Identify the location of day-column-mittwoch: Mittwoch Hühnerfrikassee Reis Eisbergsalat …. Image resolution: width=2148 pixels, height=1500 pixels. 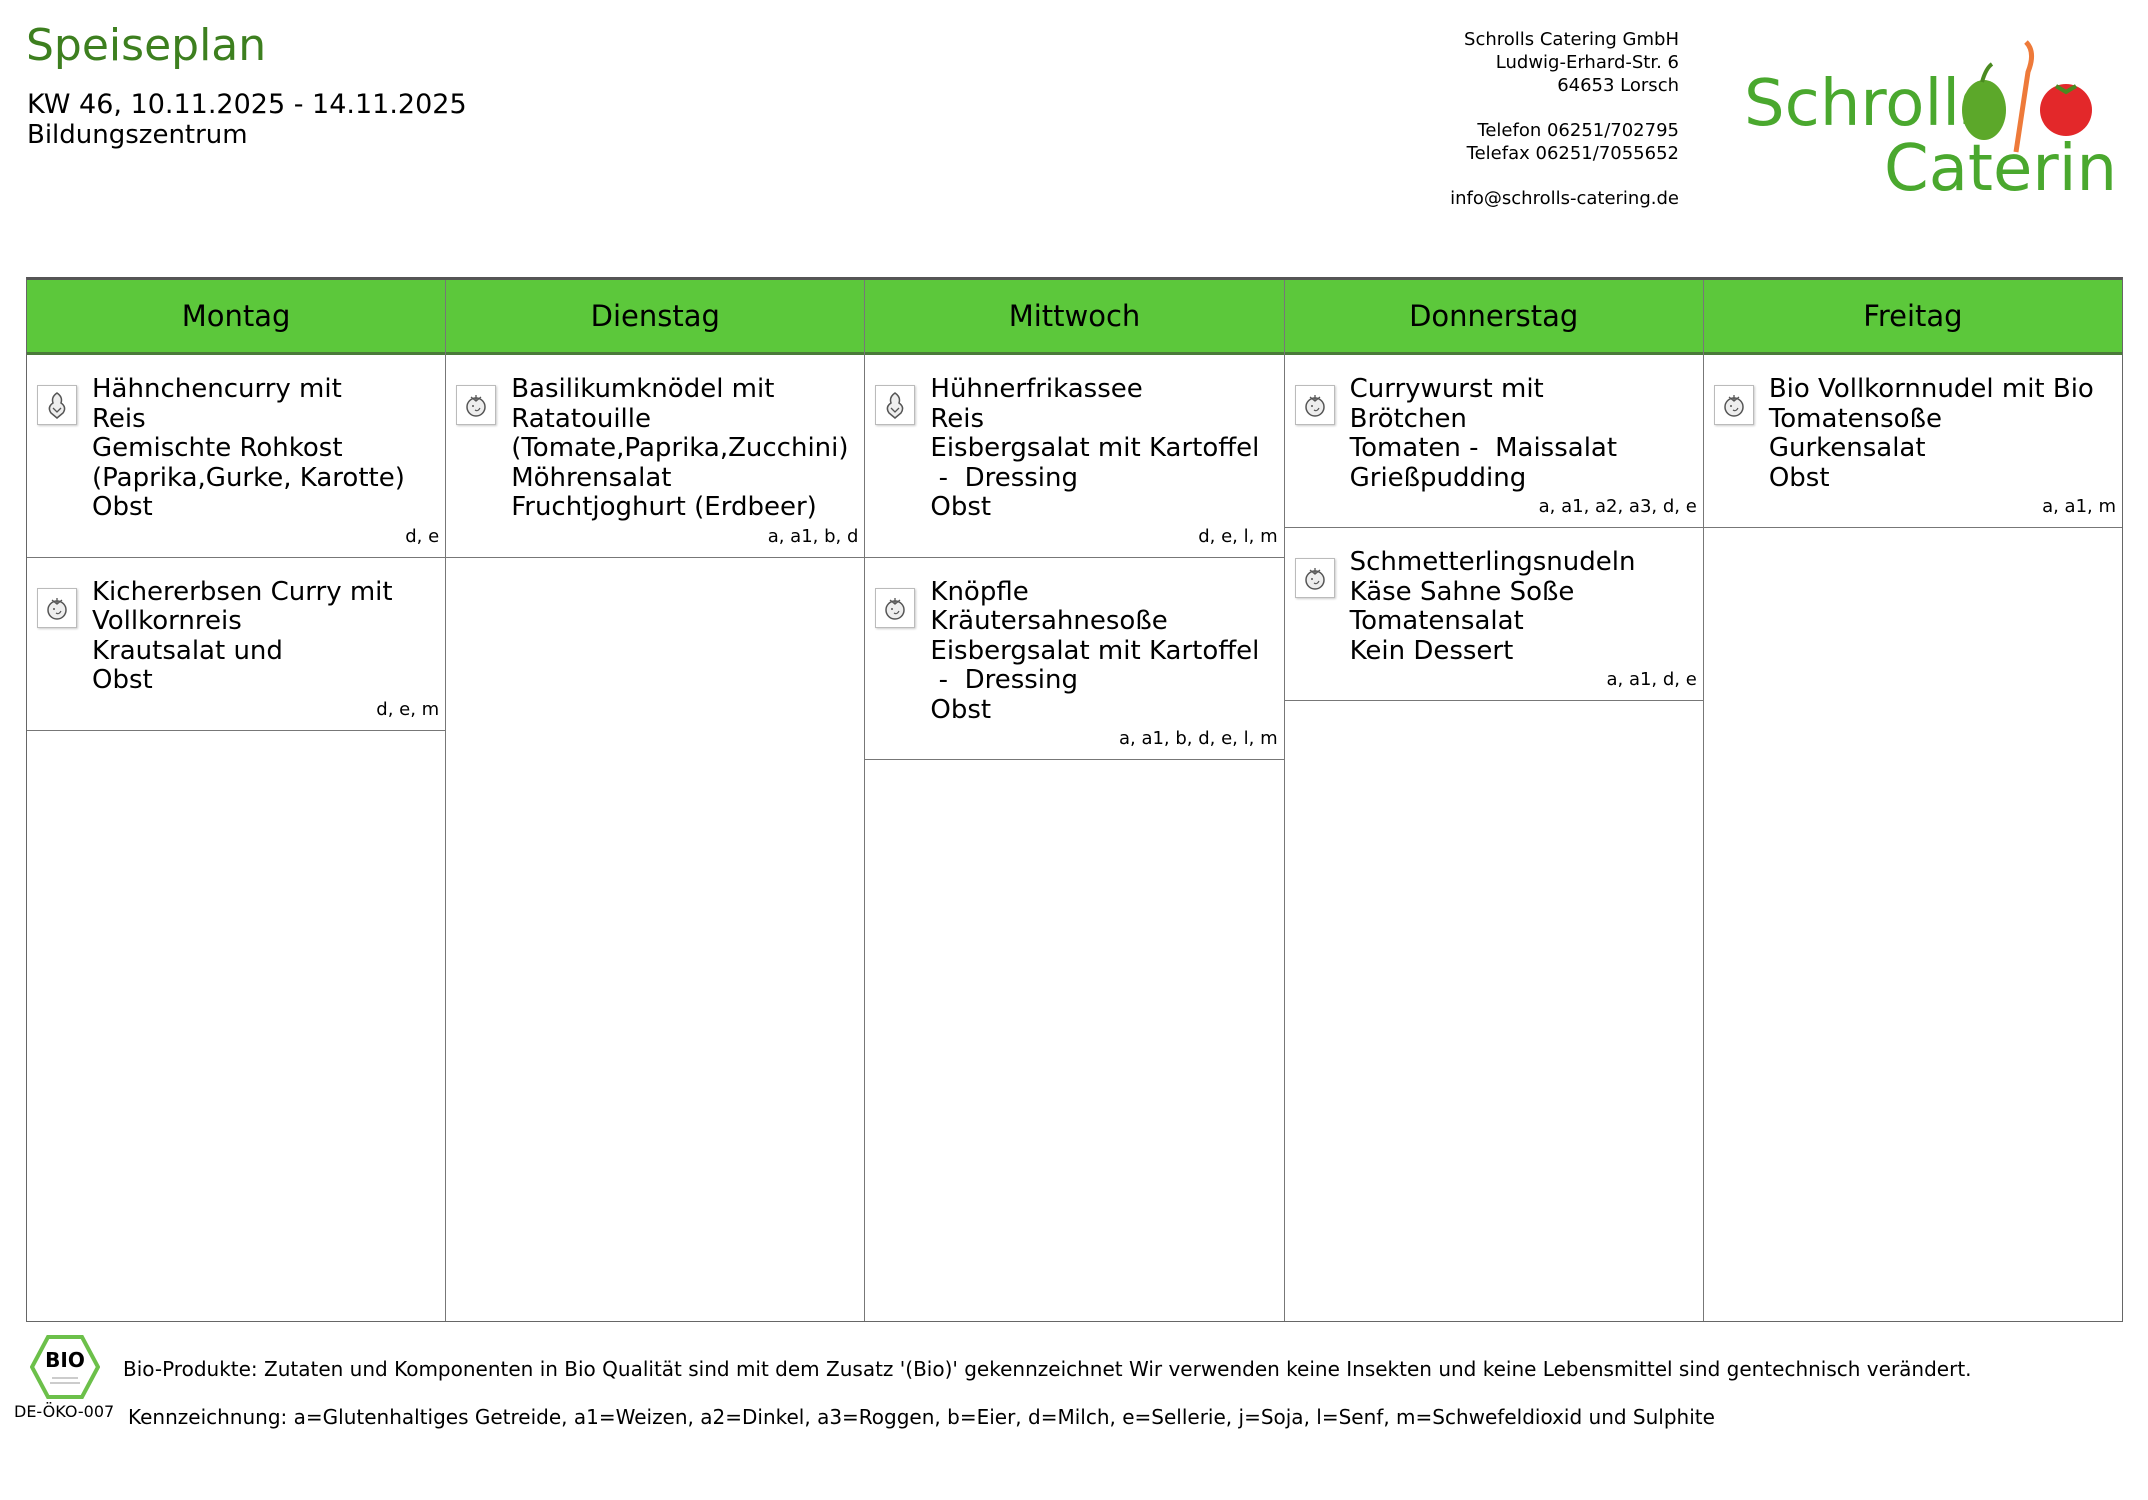
(1075, 800).